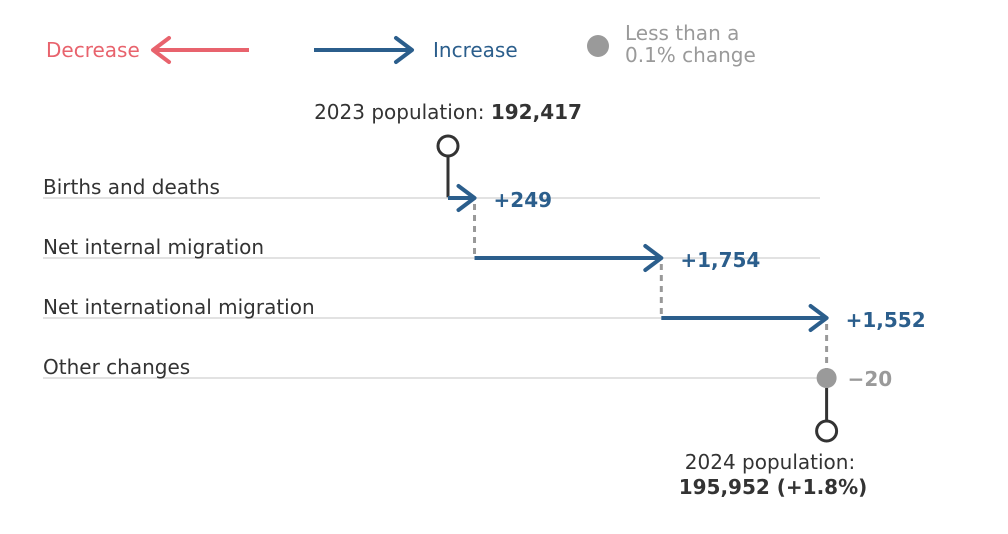 This screenshot has height=534, width=1008. I want to click on neutral-dot-other-changes, so click(826, 378).